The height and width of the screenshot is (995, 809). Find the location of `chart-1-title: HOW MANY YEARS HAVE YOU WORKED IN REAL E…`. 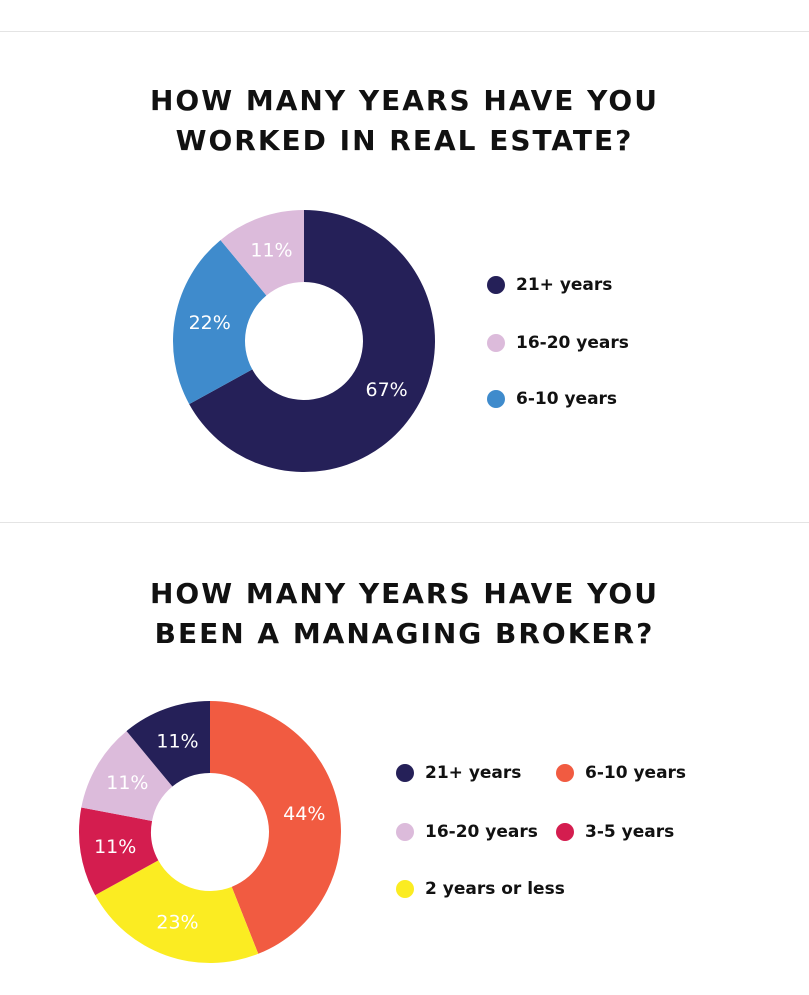

chart-1-title: HOW MANY YEARS HAVE YOU WORKED IN REAL E… is located at coordinates (404, 121).